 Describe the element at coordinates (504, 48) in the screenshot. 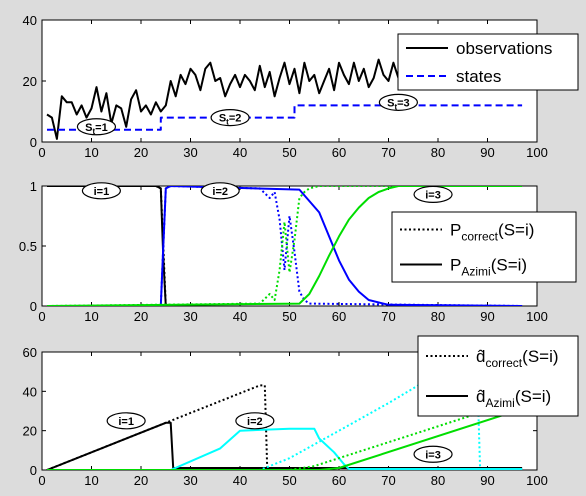

I see `legend-label: observations` at that location.